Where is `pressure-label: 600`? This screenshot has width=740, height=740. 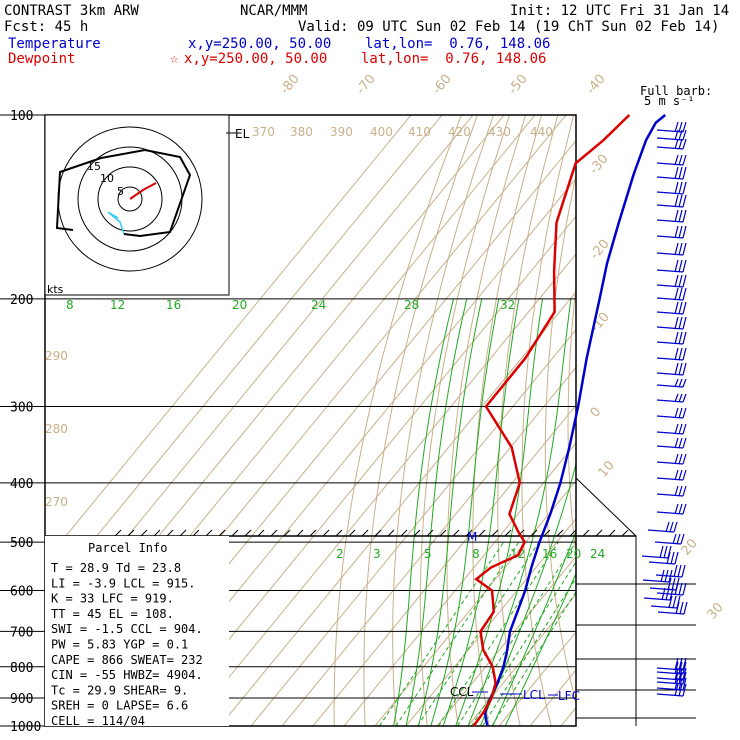 pressure-label: 600 is located at coordinates (21, 591).